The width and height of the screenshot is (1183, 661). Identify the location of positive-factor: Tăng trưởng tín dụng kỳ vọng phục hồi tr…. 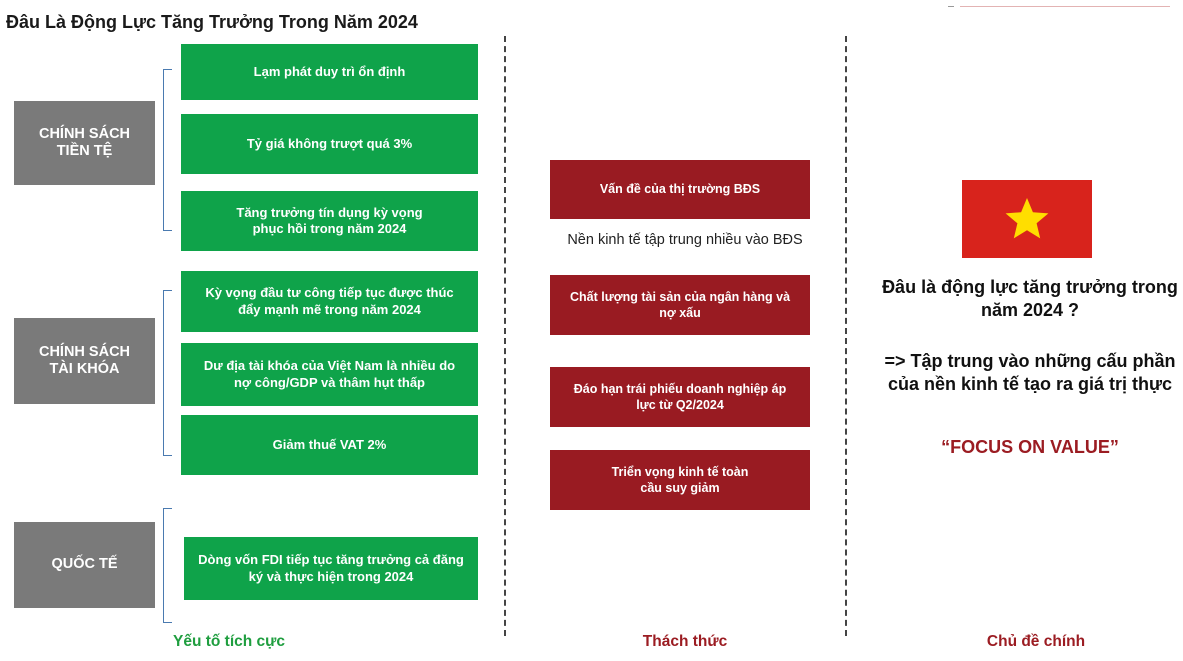
(329, 221).